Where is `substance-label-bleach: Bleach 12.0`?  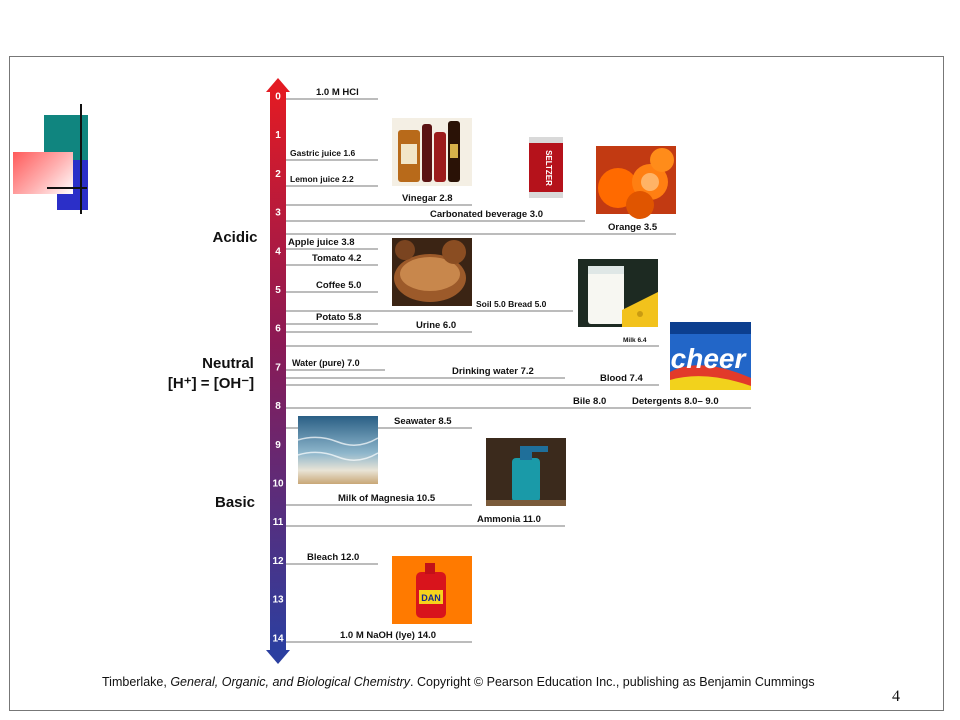 substance-label-bleach: Bleach 12.0 is located at coordinates (333, 557).